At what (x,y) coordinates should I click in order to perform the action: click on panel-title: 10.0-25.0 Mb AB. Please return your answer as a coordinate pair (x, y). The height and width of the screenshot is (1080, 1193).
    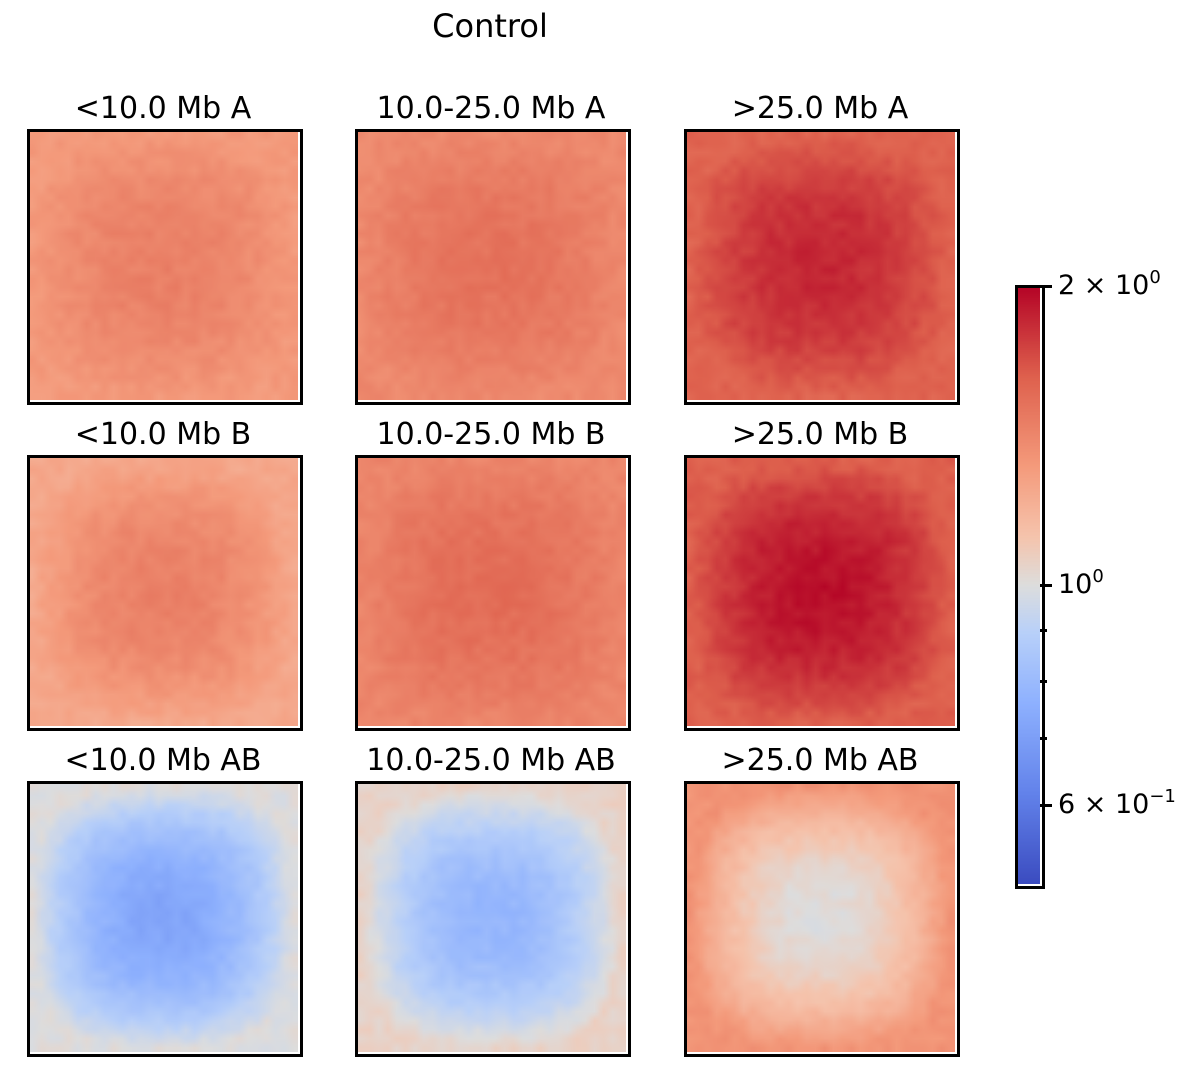
    Looking at the image, I should click on (491, 760).